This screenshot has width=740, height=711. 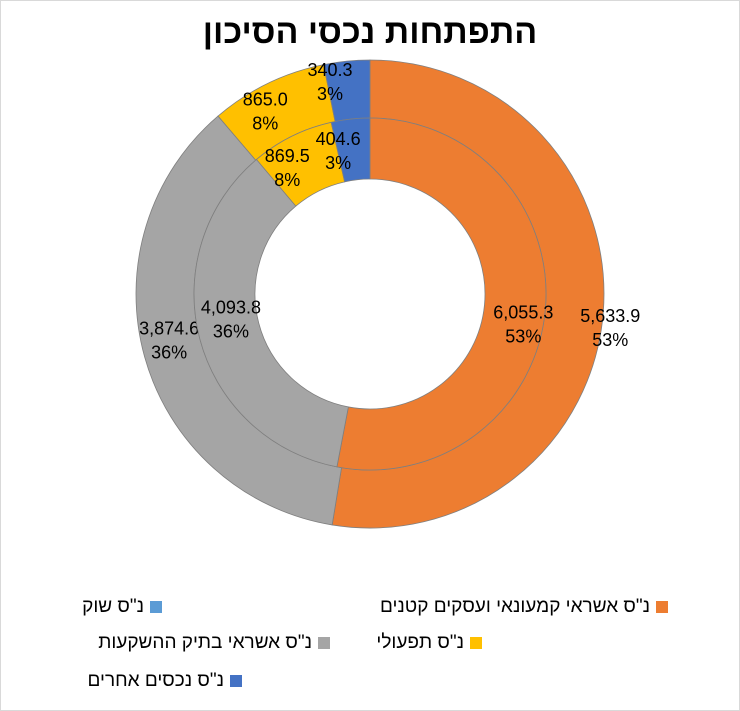 I want to click on outer-percent-label-1: 53%, so click(x=610, y=340).